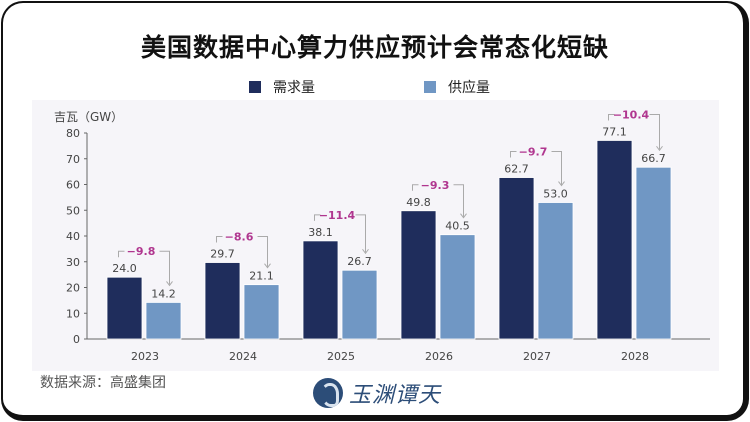  What do you see at coordinates (294, 88) in the screenshot?
I see `legend-label-0: 需求量` at bounding box center [294, 88].